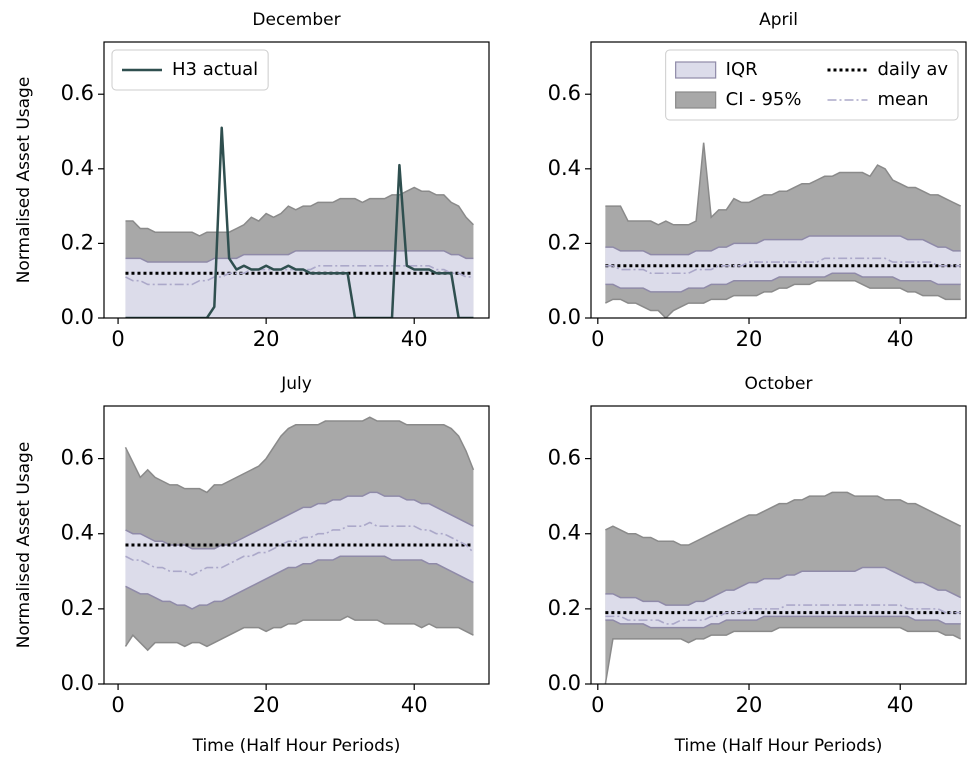 The width and height of the screenshot is (971, 760). Describe the element at coordinates (215, 69) in the screenshot. I see `legend-label: H3 actual` at that location.